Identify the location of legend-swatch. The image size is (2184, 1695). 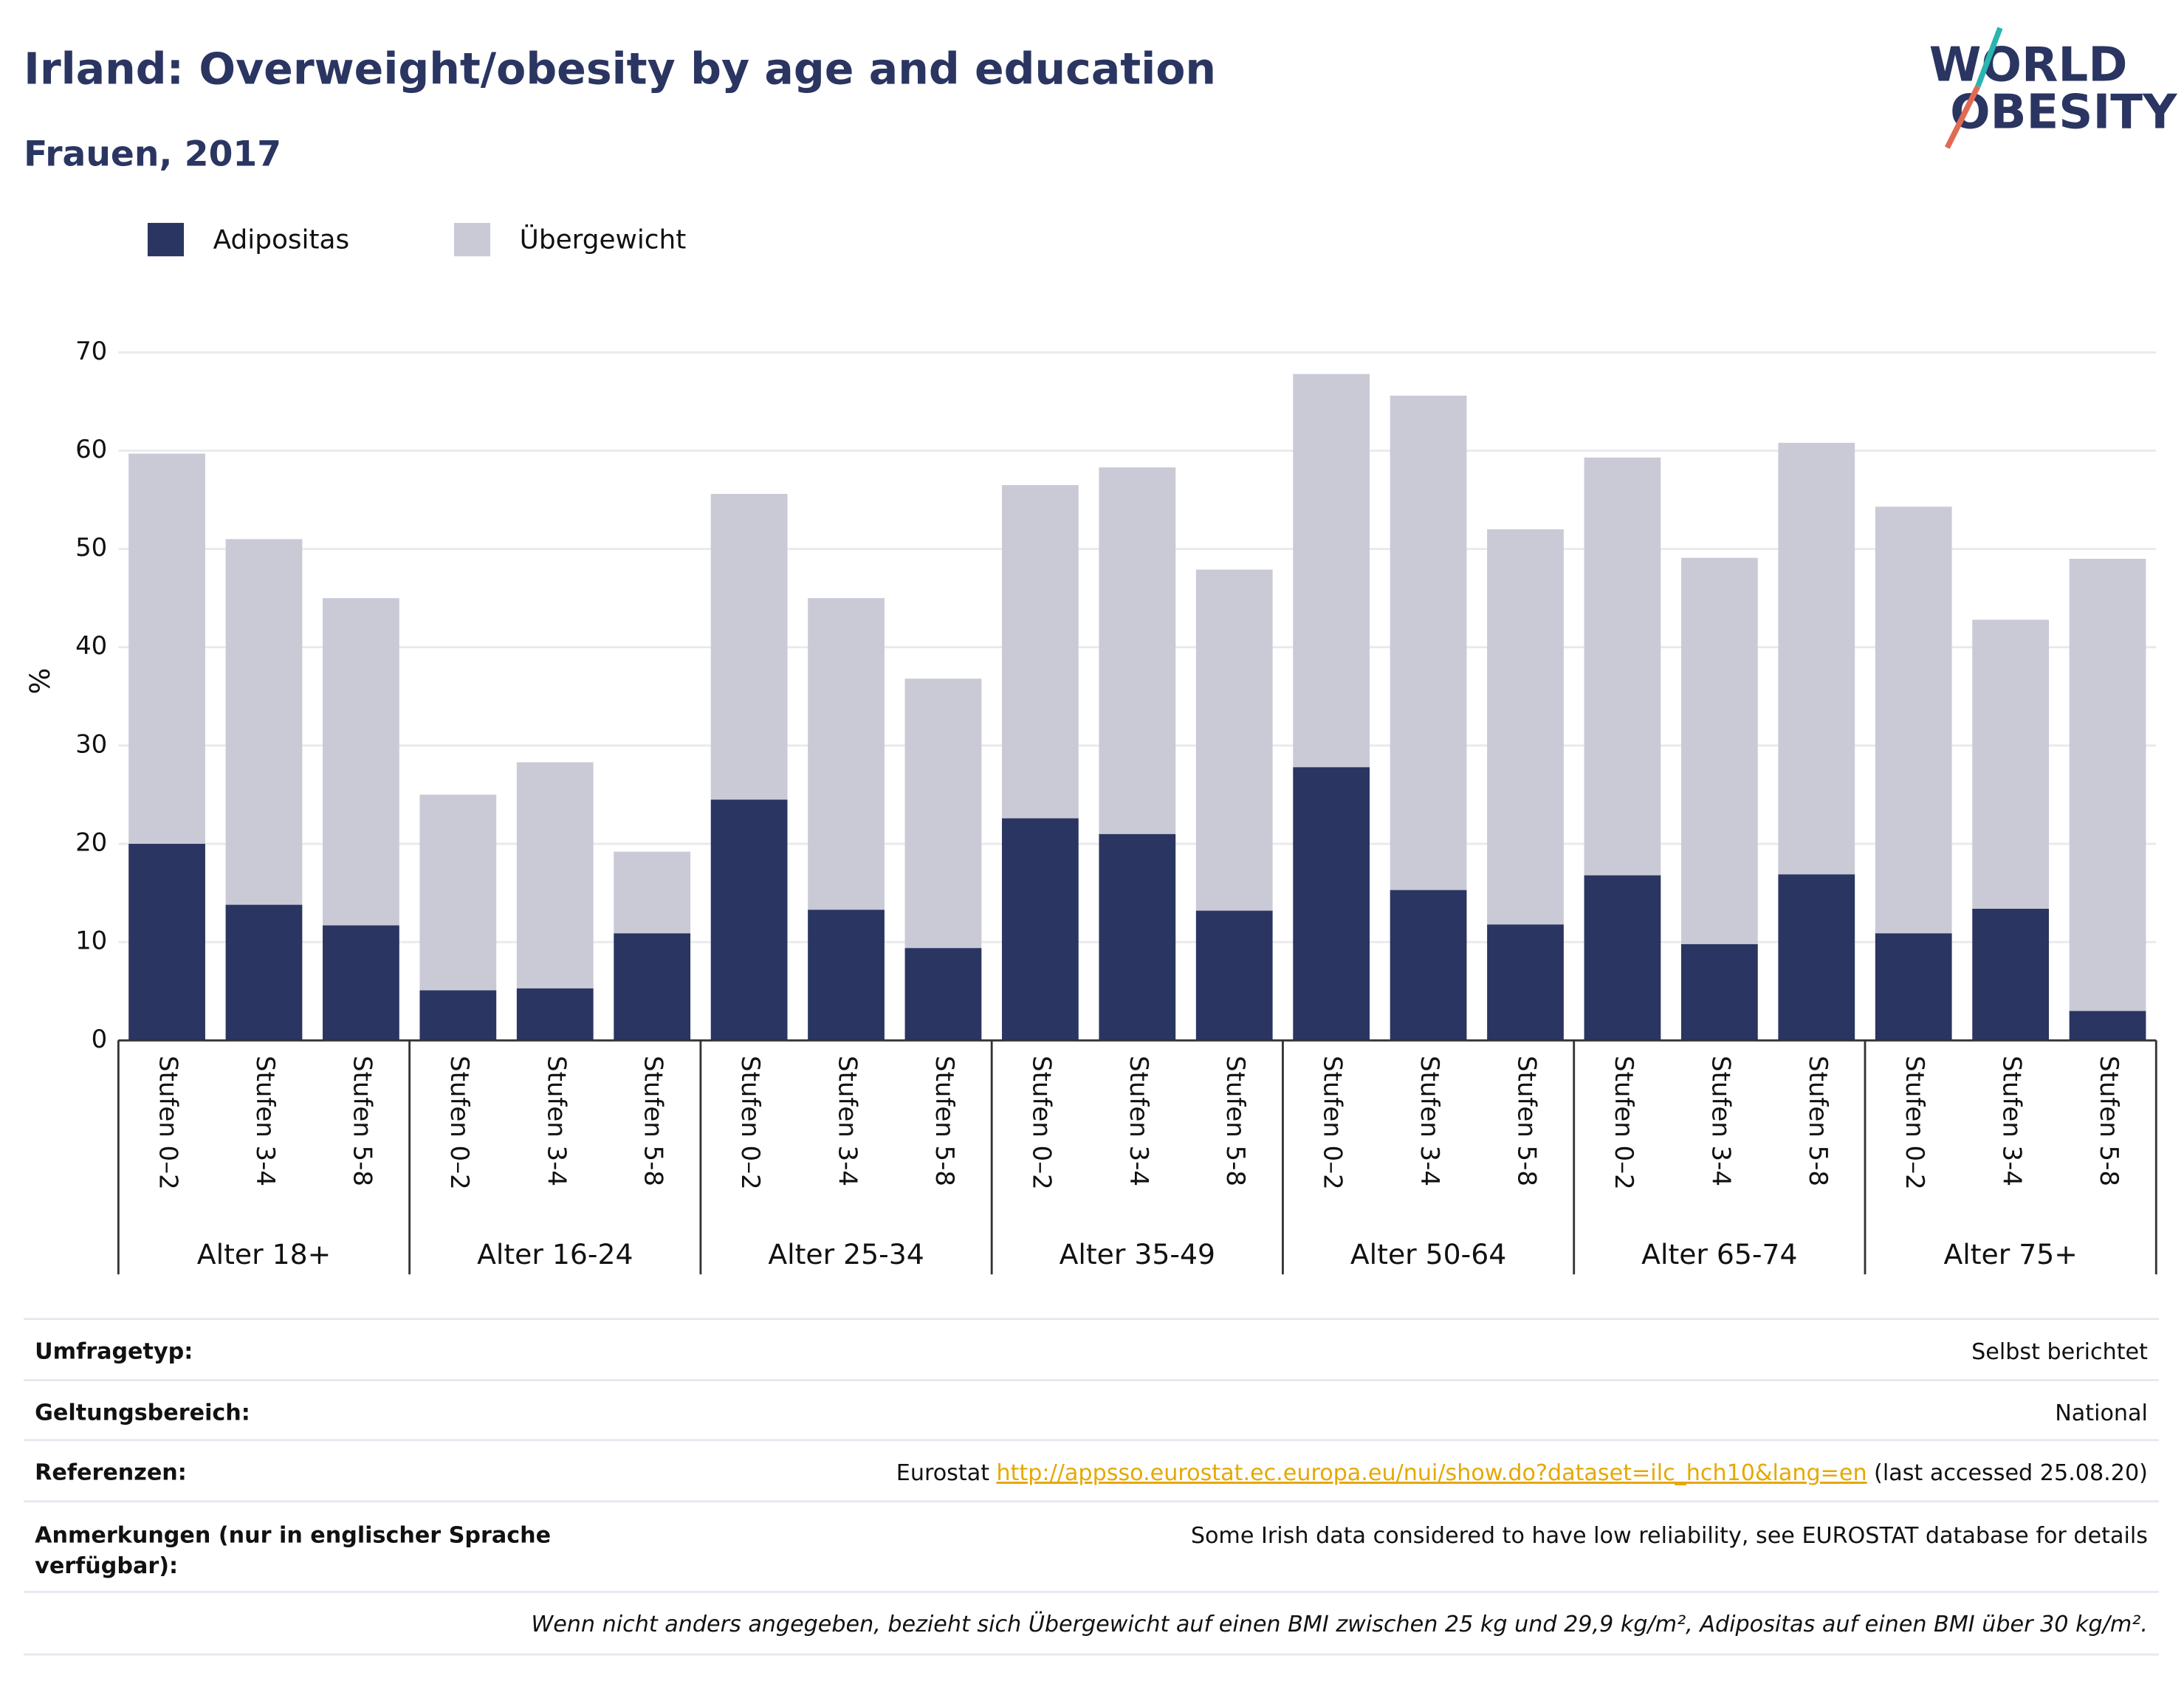
(166, 239).